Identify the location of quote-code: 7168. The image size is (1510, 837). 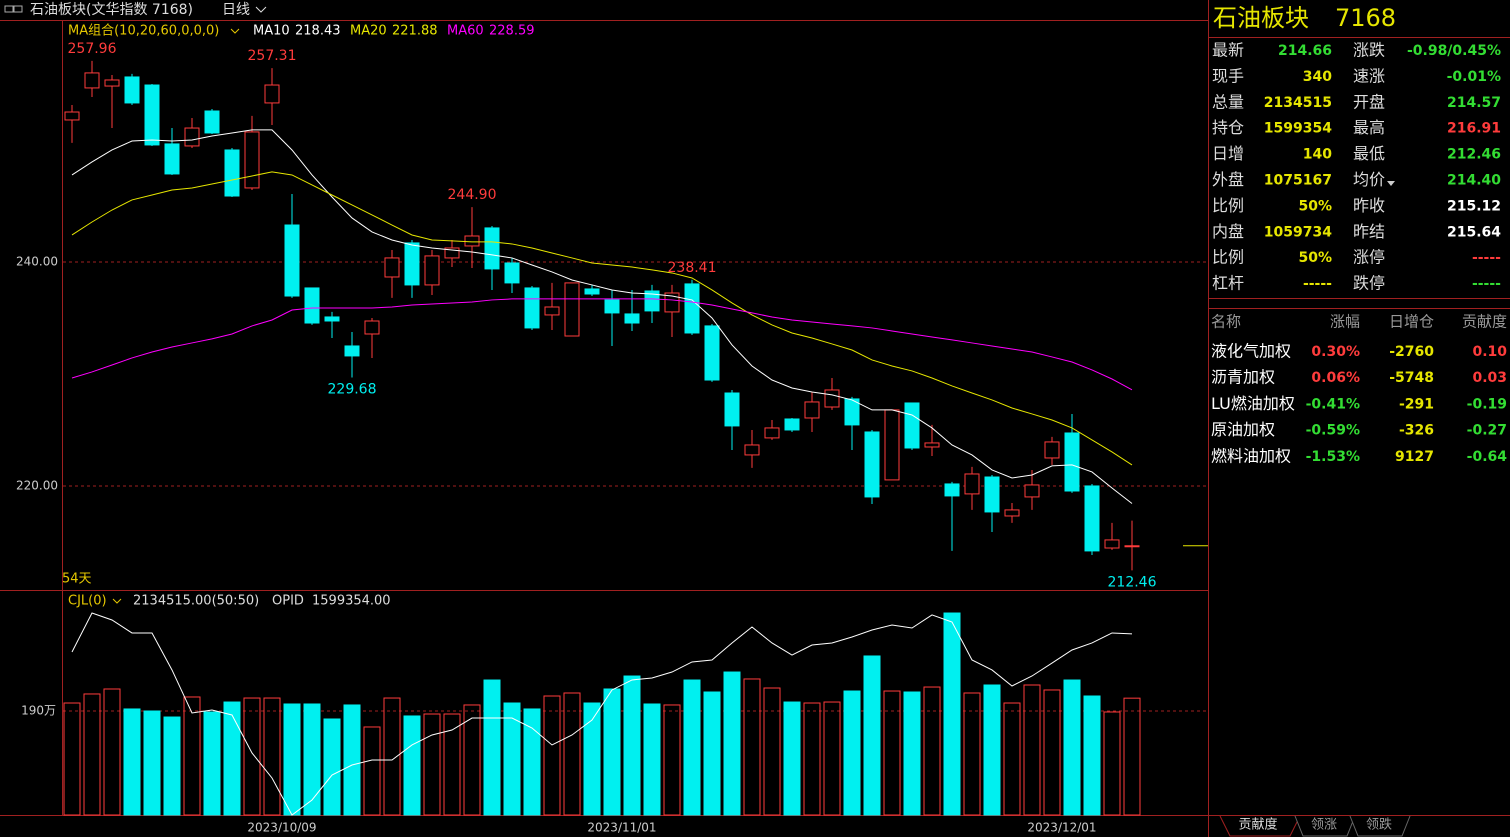
(1365, 18).